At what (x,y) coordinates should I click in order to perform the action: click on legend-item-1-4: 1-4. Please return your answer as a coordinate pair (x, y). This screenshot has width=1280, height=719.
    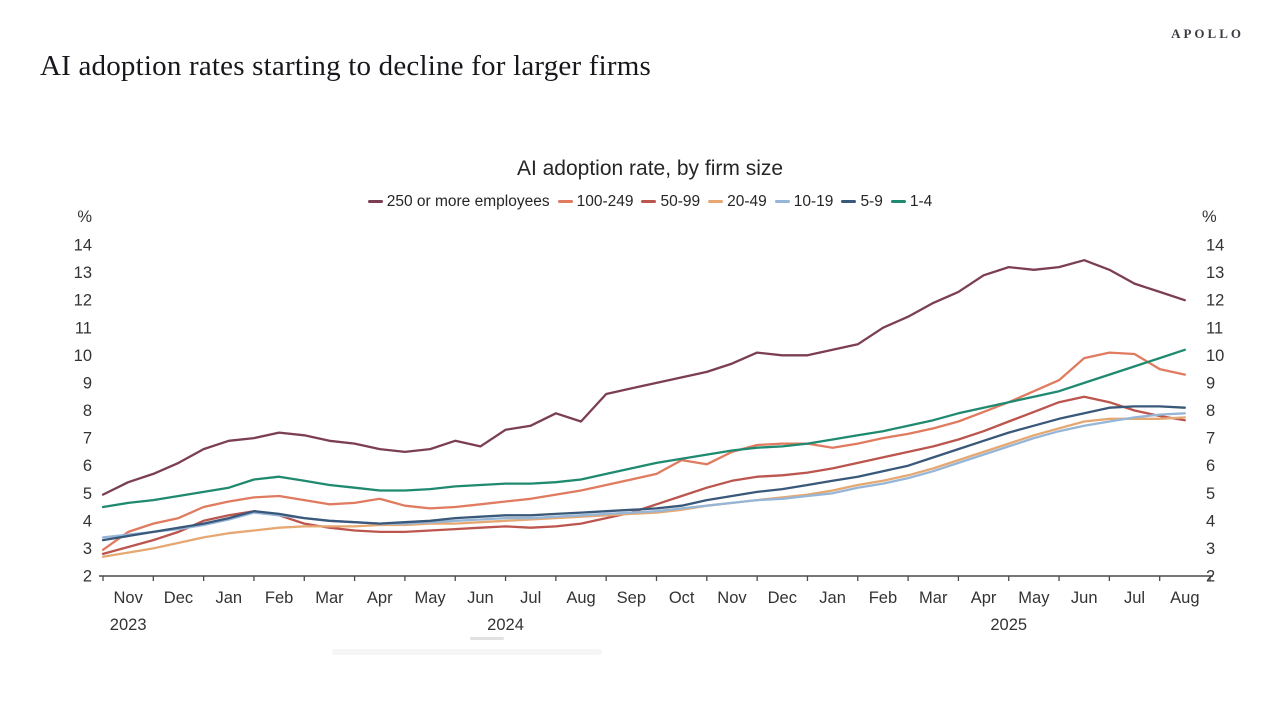
    Looking at the image, I should click on (911, 201).